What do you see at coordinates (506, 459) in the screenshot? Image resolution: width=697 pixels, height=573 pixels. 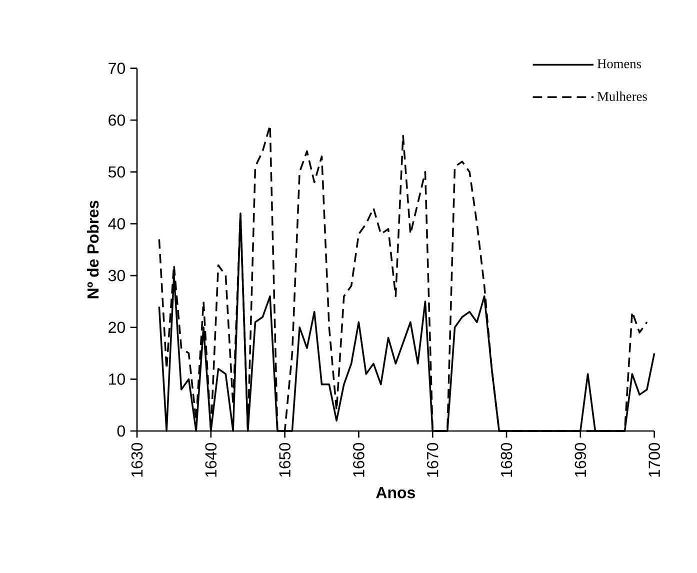 I see `x-tick-label: 1680` at bounding box center [506, 459].